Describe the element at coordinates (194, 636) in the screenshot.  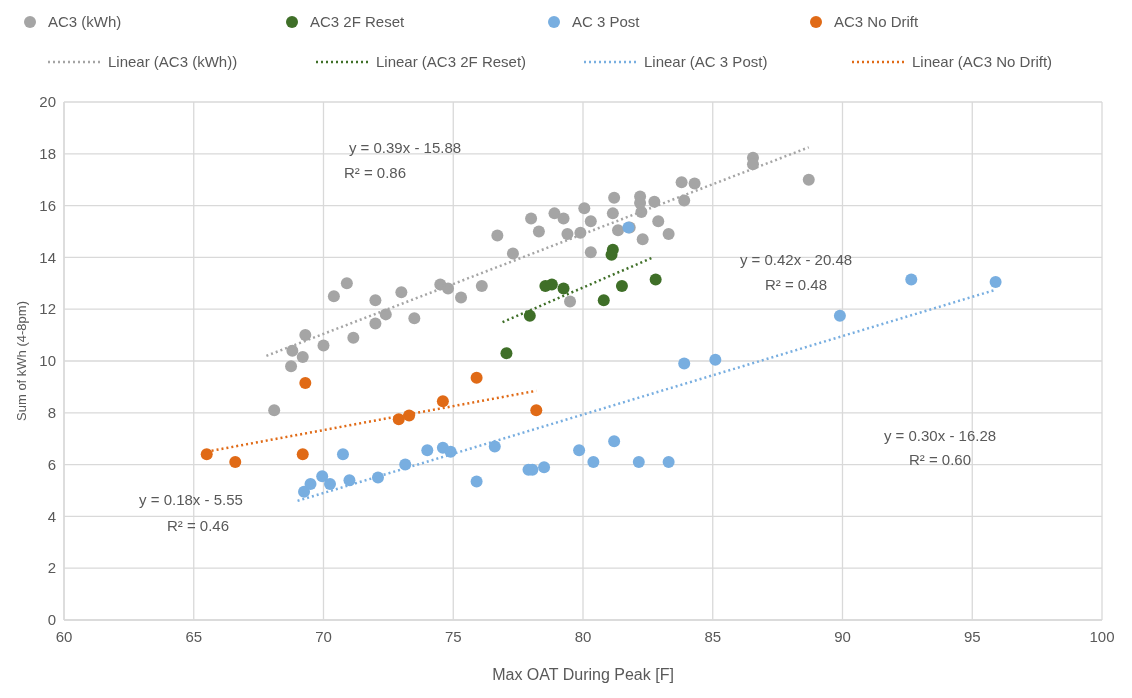
I see `x-tick-label: 65` at that location.